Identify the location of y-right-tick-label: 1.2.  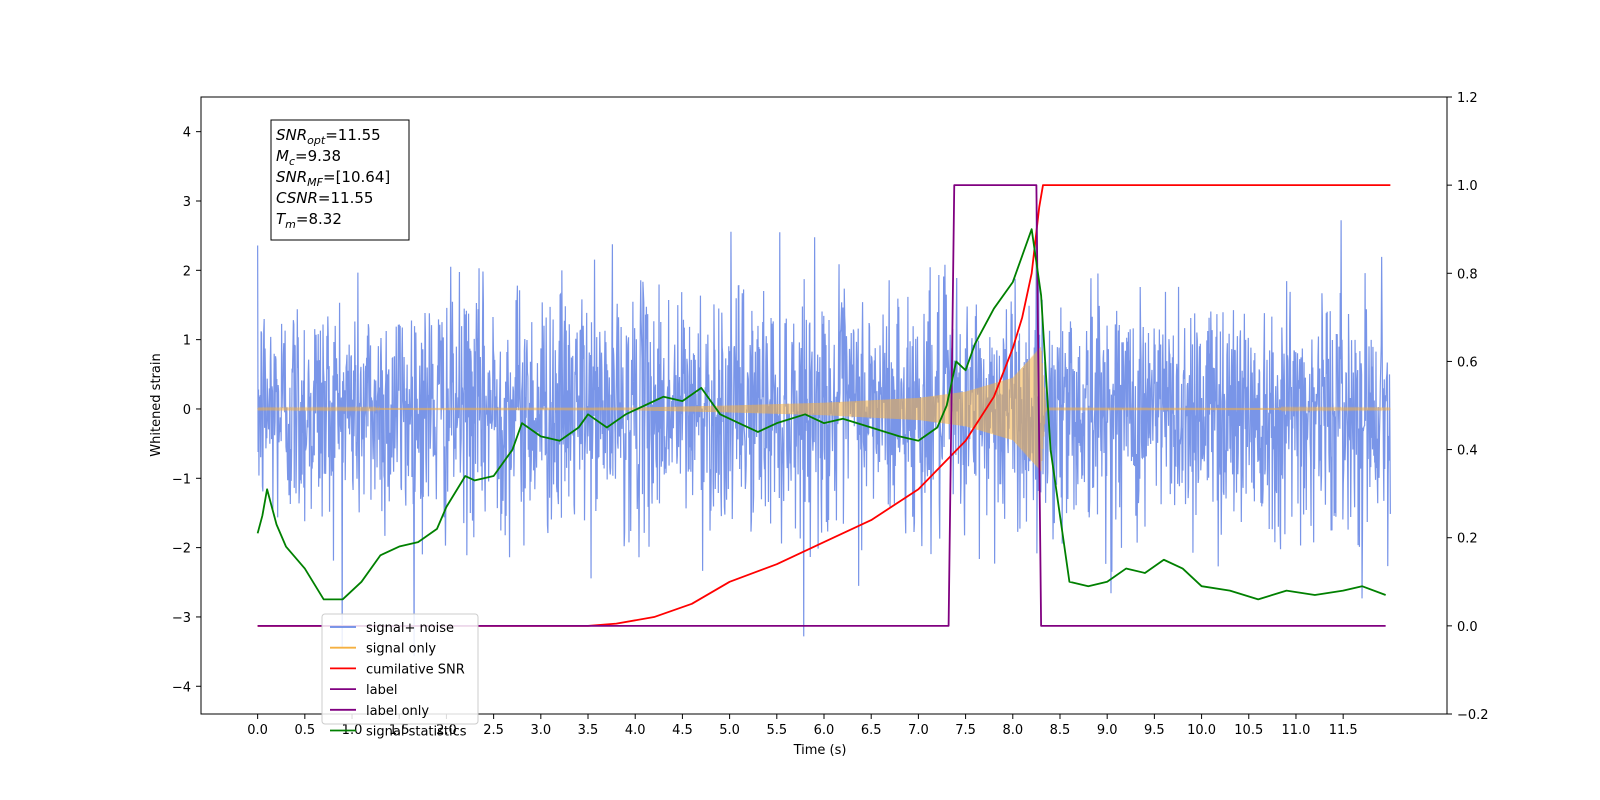
(1467, 98).